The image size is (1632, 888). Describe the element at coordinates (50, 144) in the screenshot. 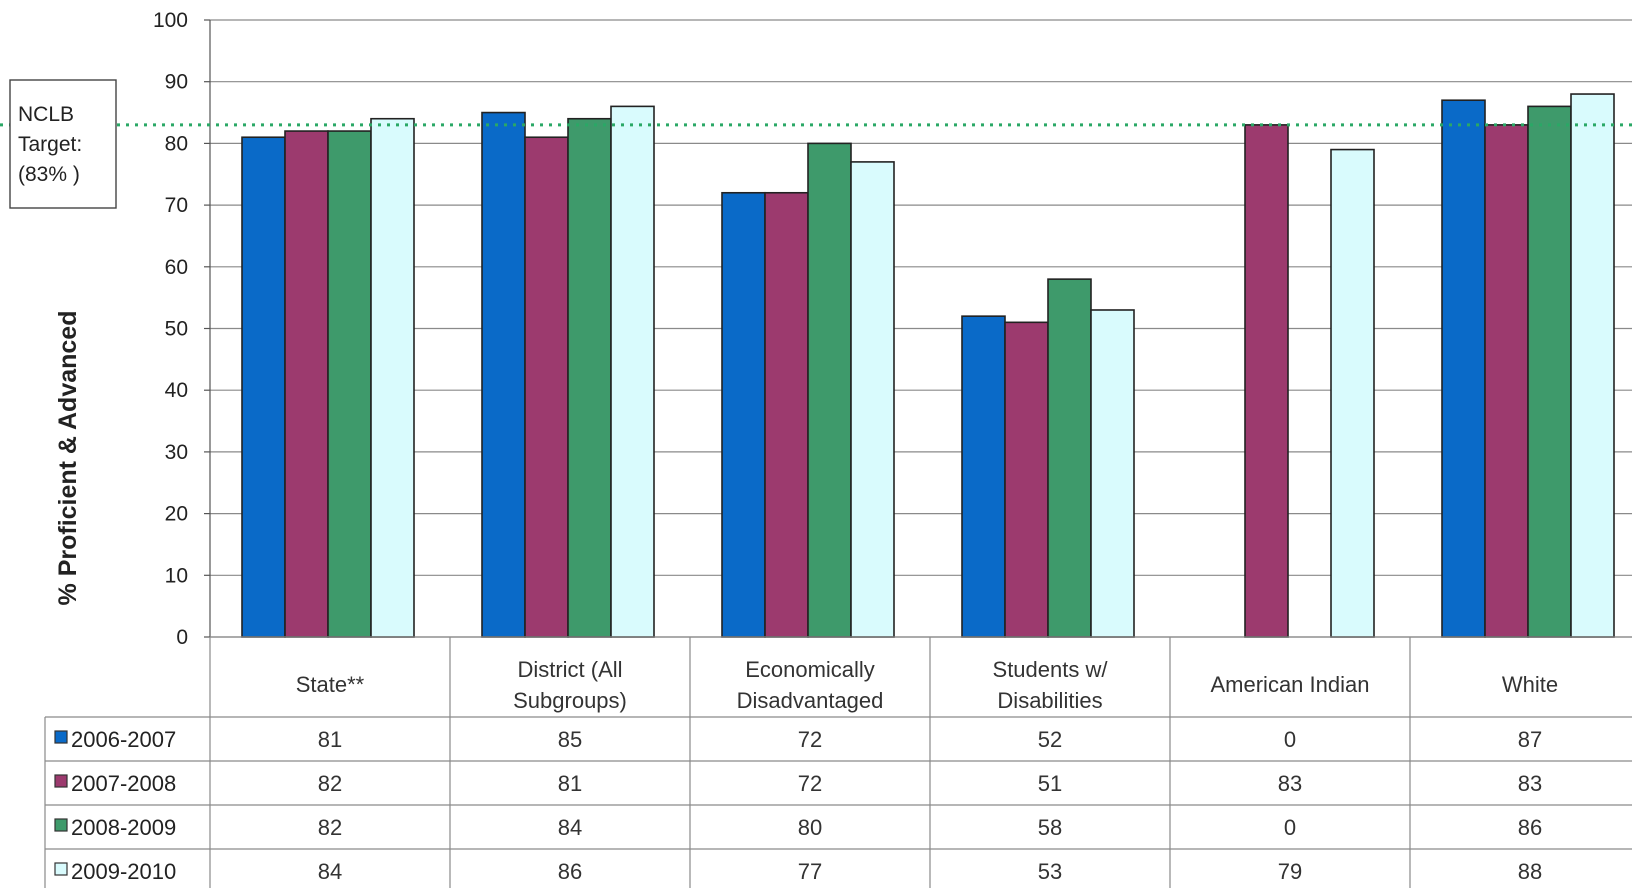

I see `target-label-line: Target:` at that location.